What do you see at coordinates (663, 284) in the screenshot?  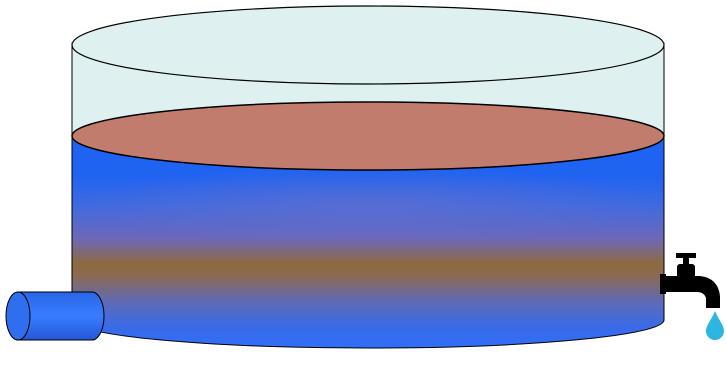 I see `faucet-flange` at bounding box center [663, 284].